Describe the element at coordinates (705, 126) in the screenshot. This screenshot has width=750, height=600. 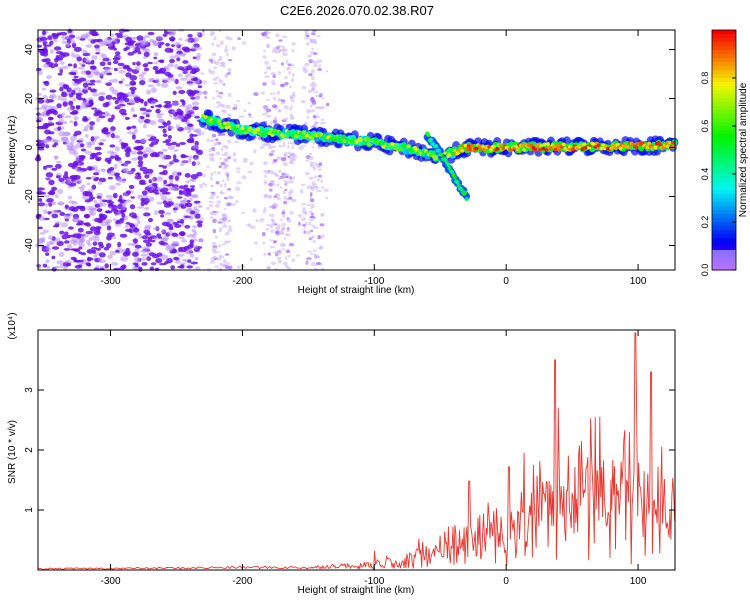
I see `colorbar-tick-label: 0.6` at that location.